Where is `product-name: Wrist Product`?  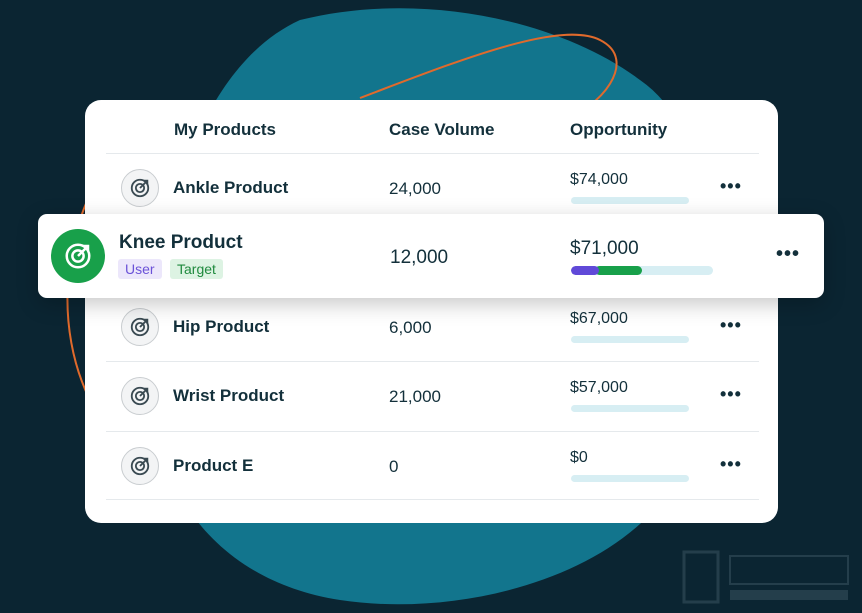 product-name: Wrist Product is located at coordinates (229, 395).